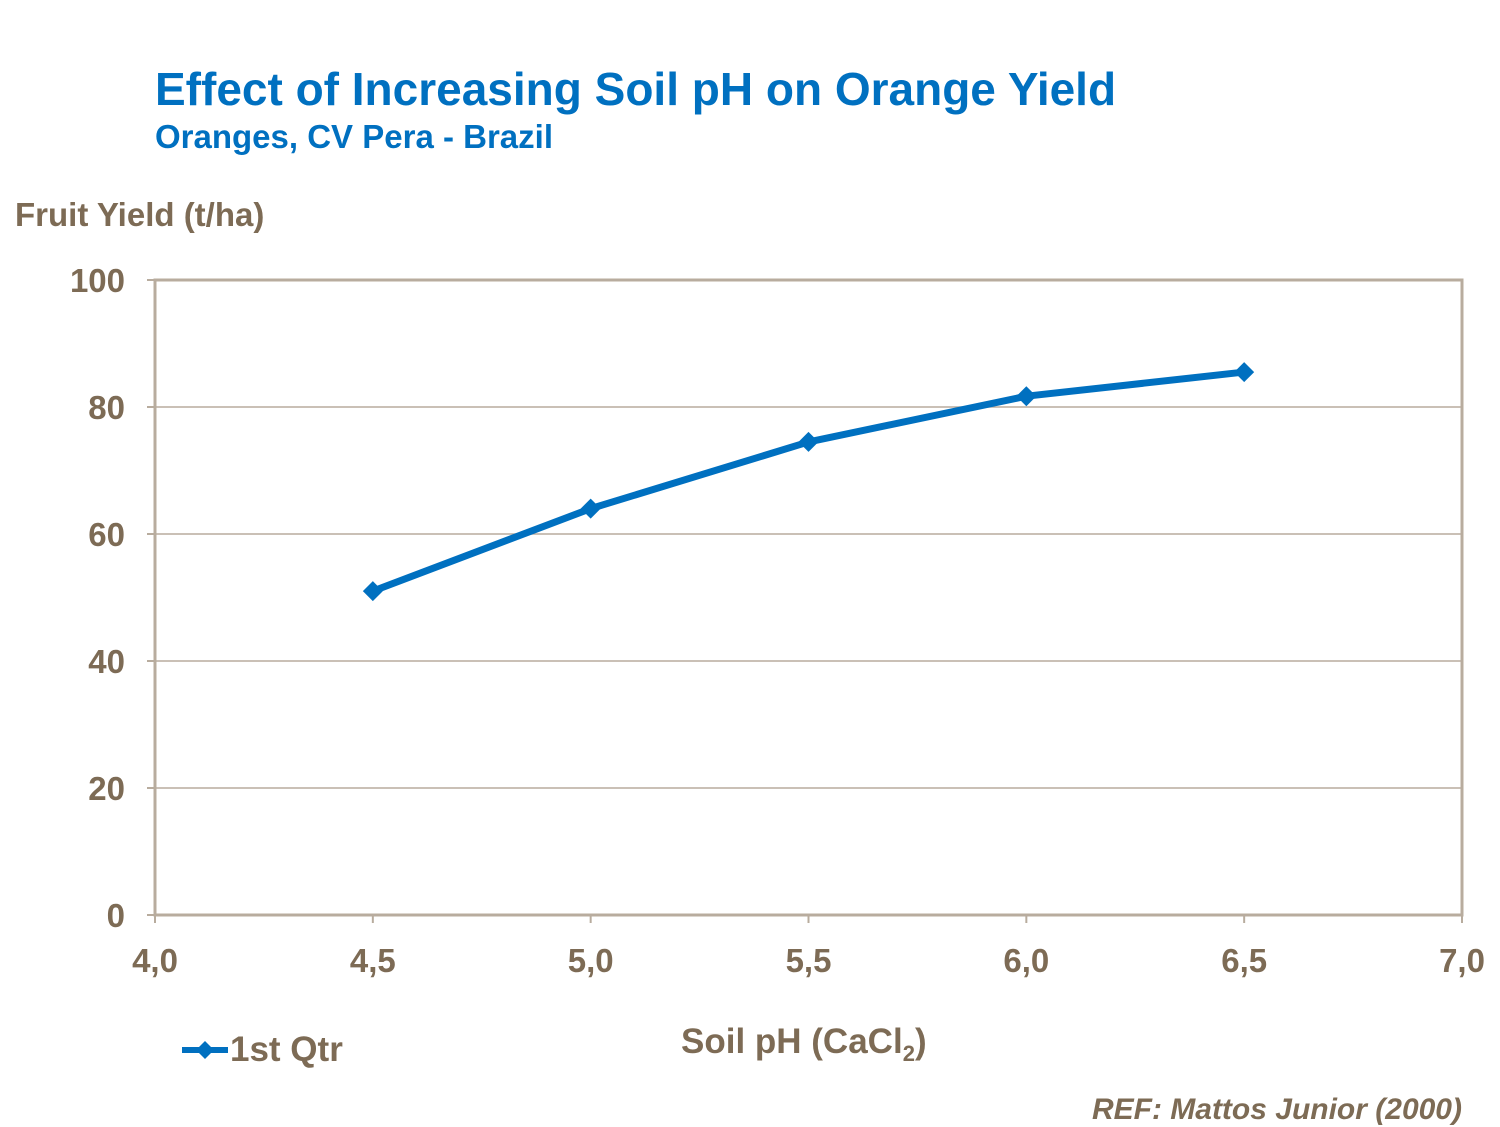  I want to click on x-axis-label-end: ), so click(920, 1041).